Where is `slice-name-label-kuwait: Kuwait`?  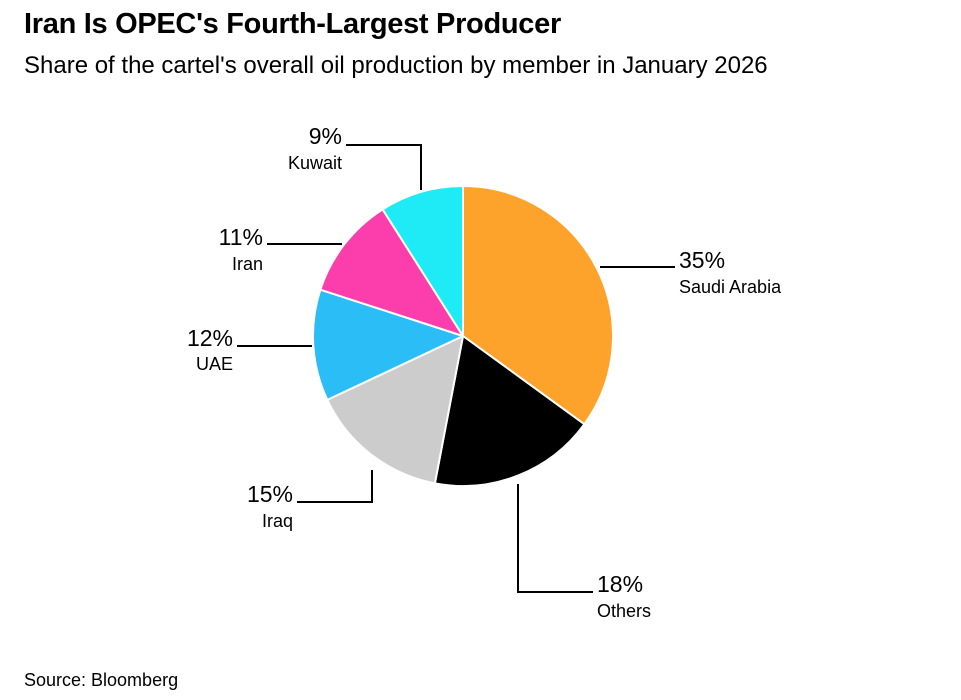 slice-name-label-kuwait: Kuwait is located at coordinates (315, 163).